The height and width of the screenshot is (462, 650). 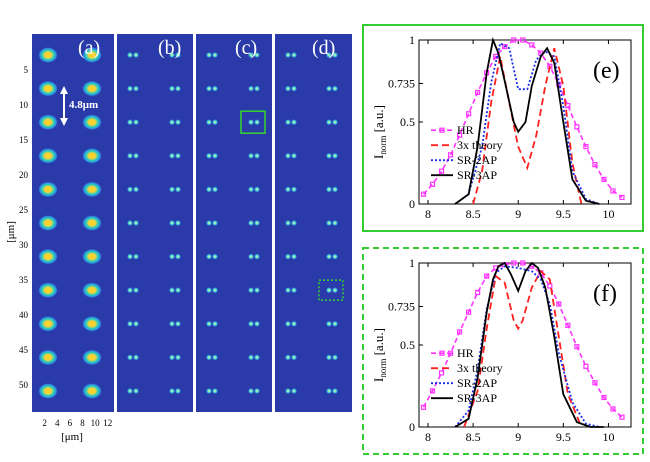 I want to click on grid-x-tick-label: 10, so click(x=96, y=423).